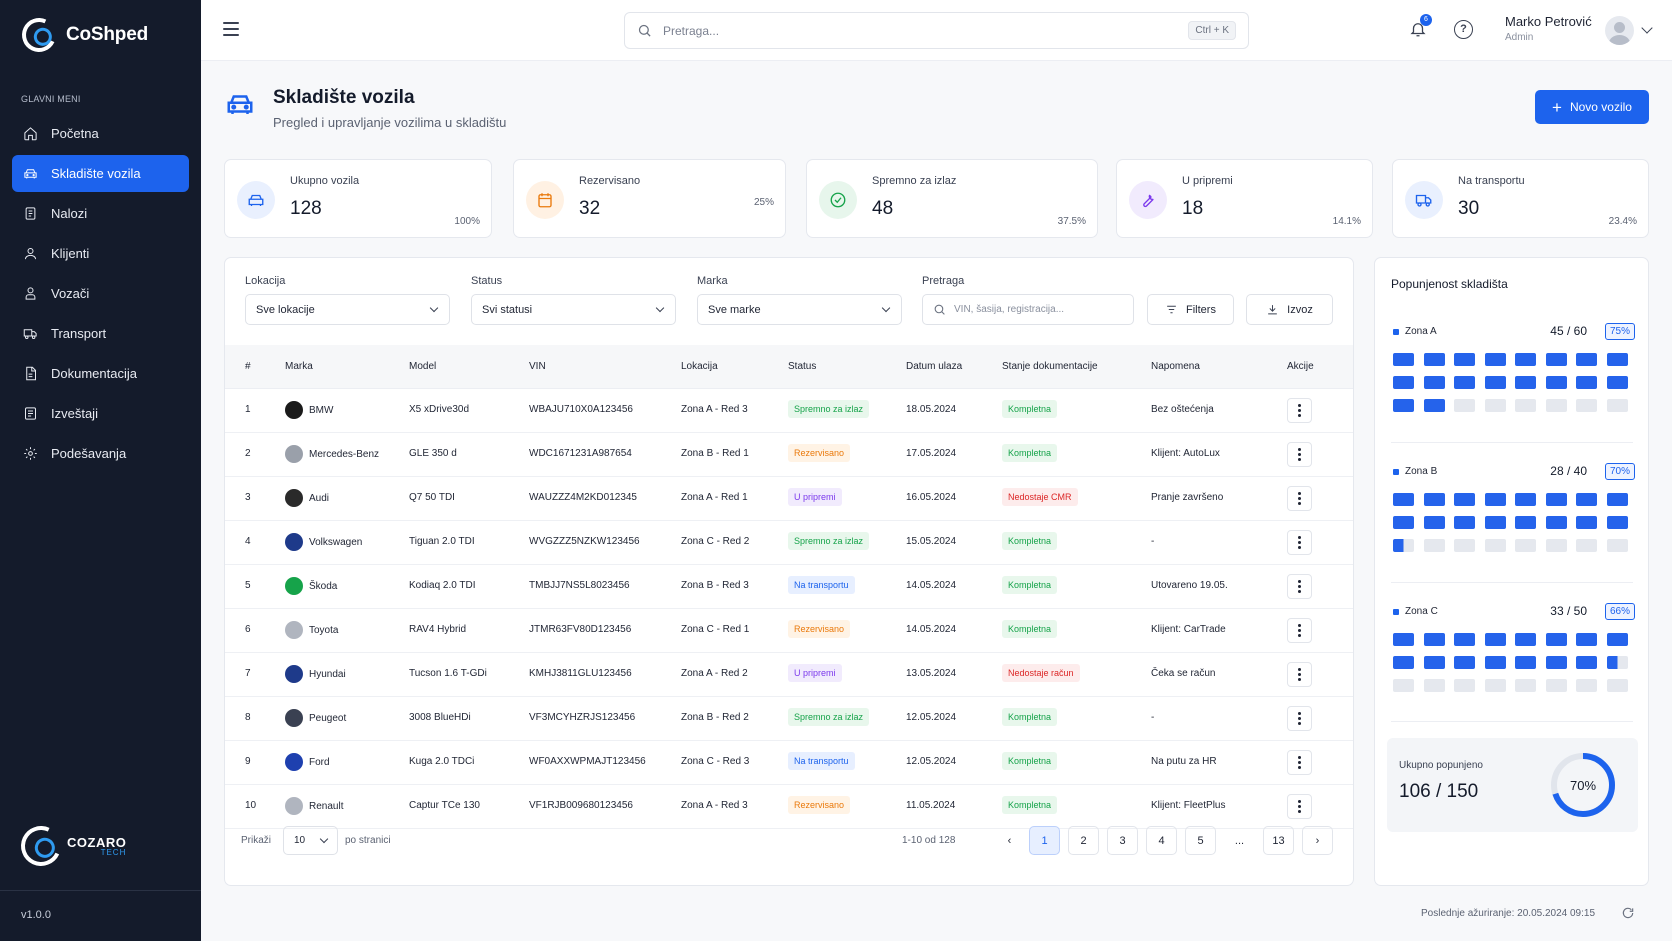  Describe the element at coordinates (829, 717) in the screenshot. I see `status-badge: Spremno za izlaz` at that location.